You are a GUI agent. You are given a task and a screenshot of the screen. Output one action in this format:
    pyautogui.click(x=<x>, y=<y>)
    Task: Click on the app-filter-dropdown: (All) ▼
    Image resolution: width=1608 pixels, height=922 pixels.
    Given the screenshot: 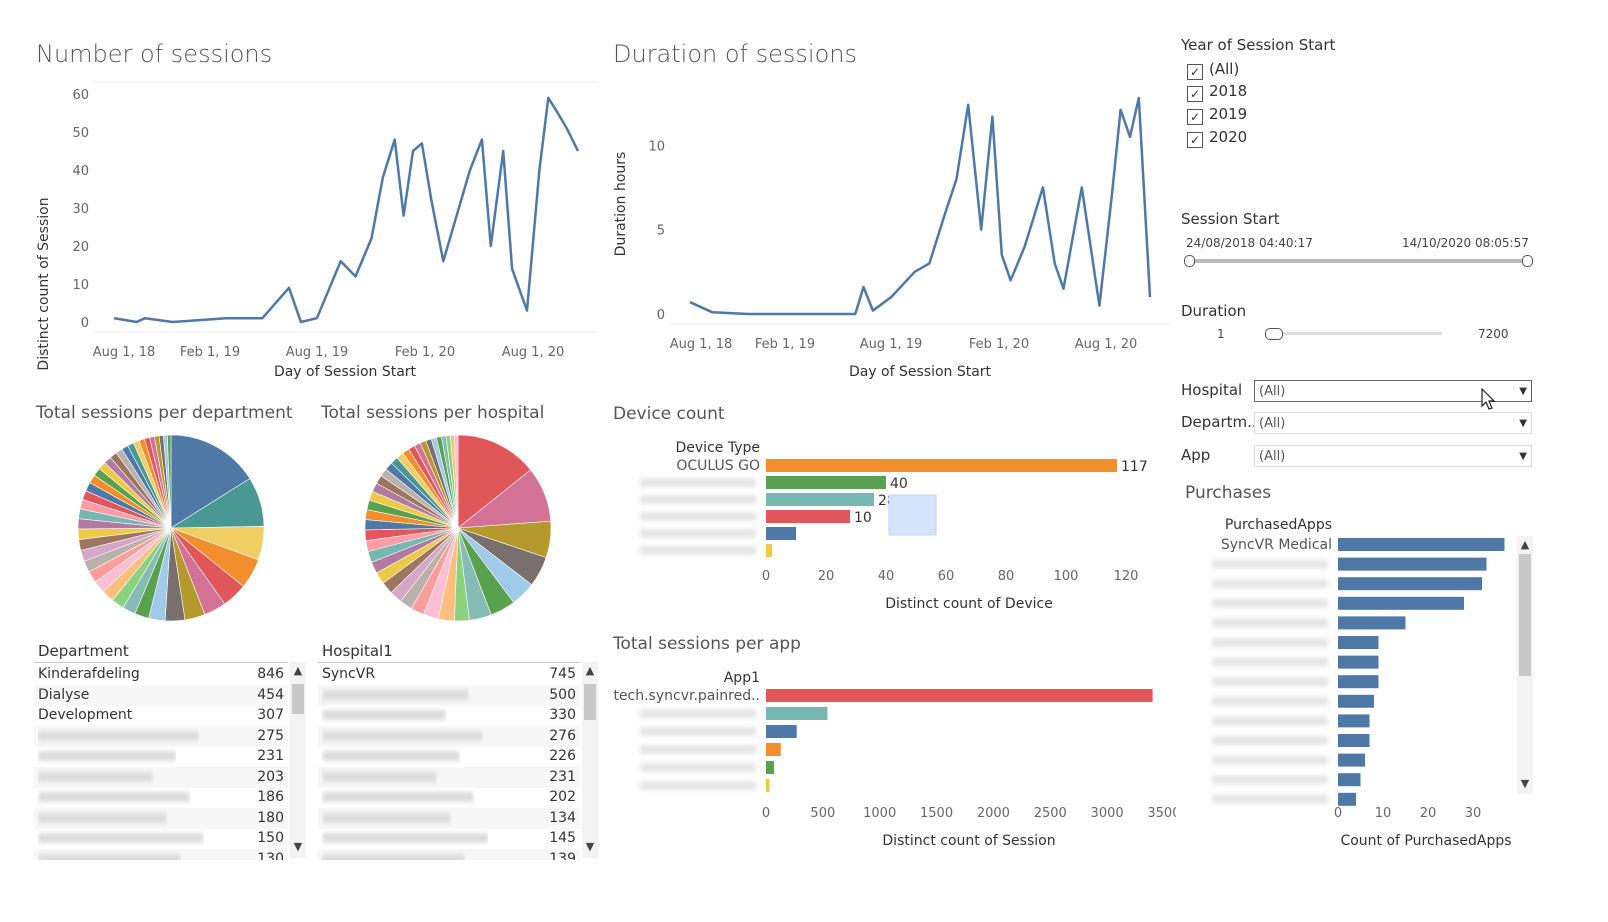 What is the action you would take?
    pyautogui.click(x=1393, y=456)
    